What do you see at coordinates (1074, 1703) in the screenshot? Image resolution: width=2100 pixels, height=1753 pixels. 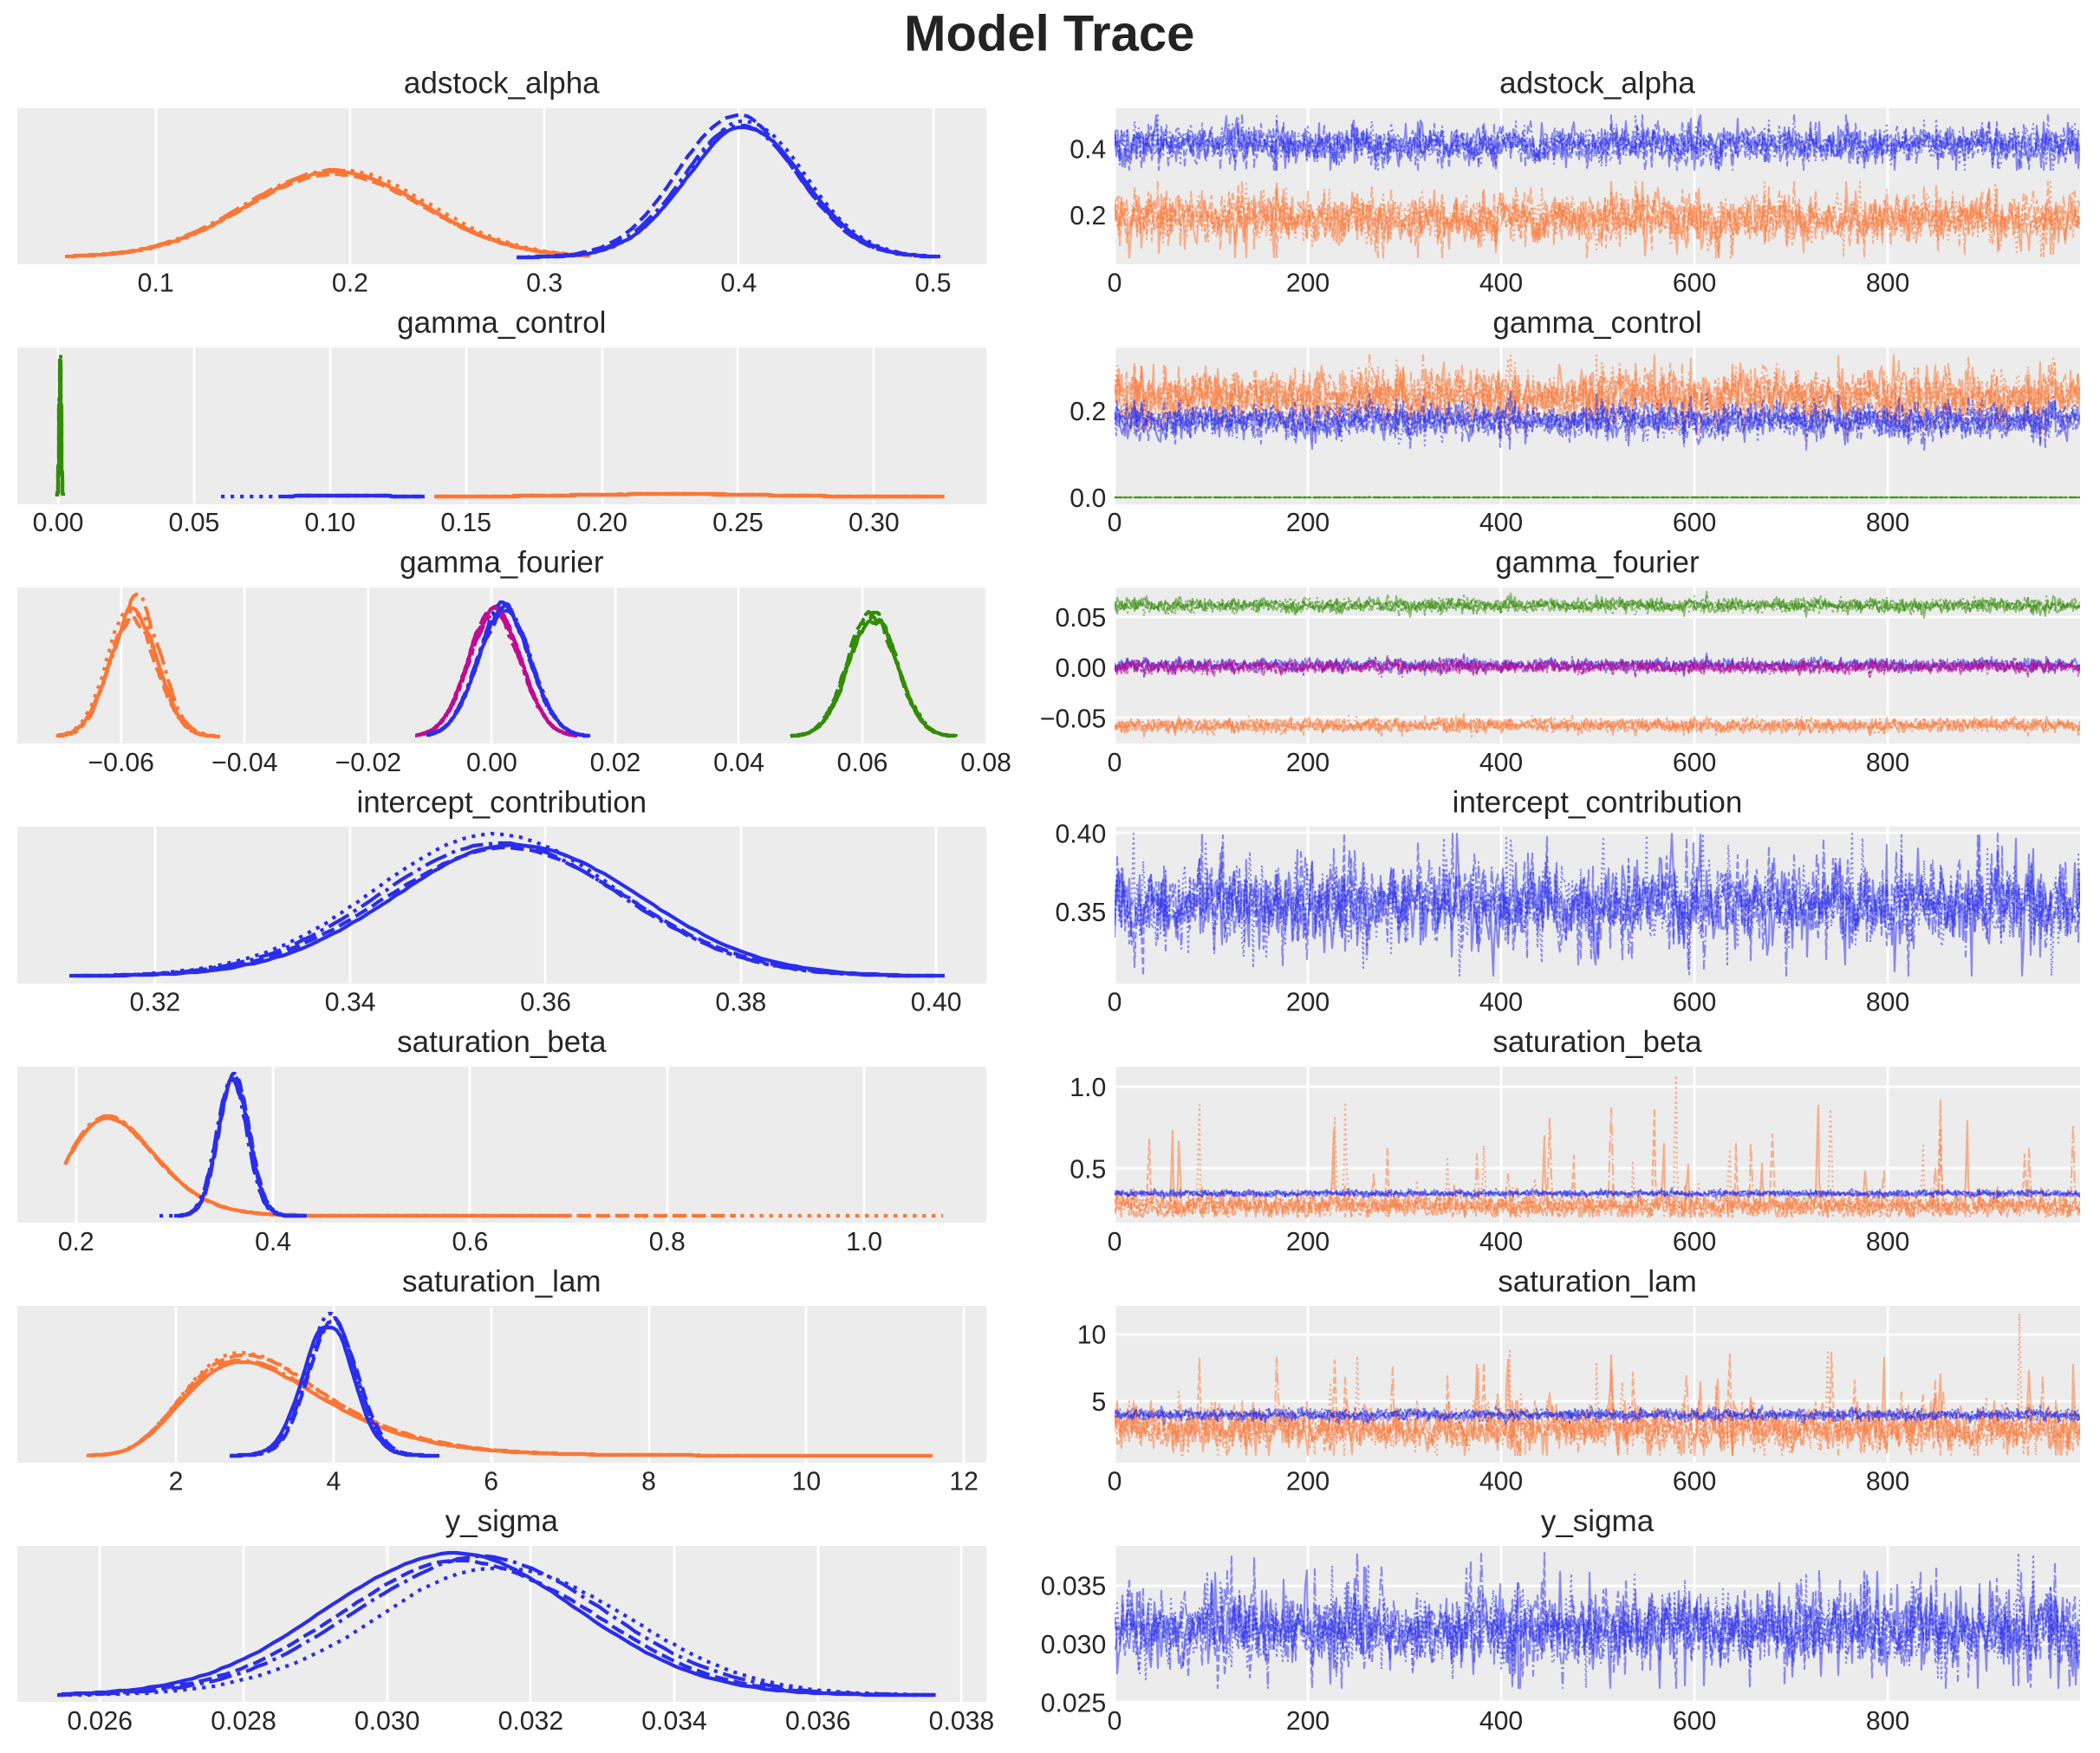 I see `svg-text: 0.025` at bounding box center [1074, 1703].